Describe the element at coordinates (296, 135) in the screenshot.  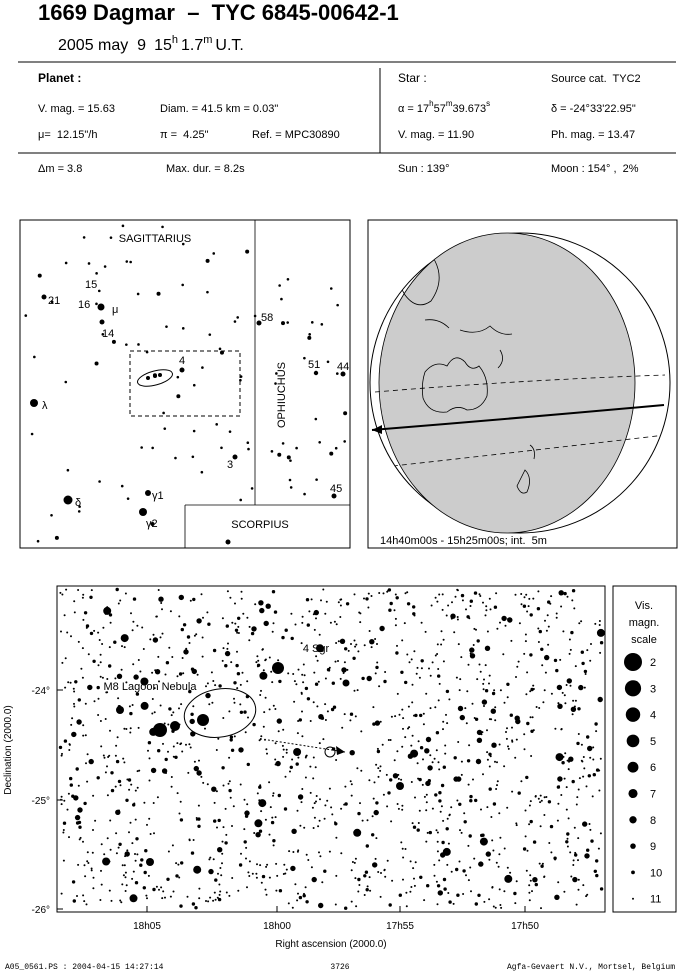
I see `planet-reference: Ref. = MPC30890` at that location.